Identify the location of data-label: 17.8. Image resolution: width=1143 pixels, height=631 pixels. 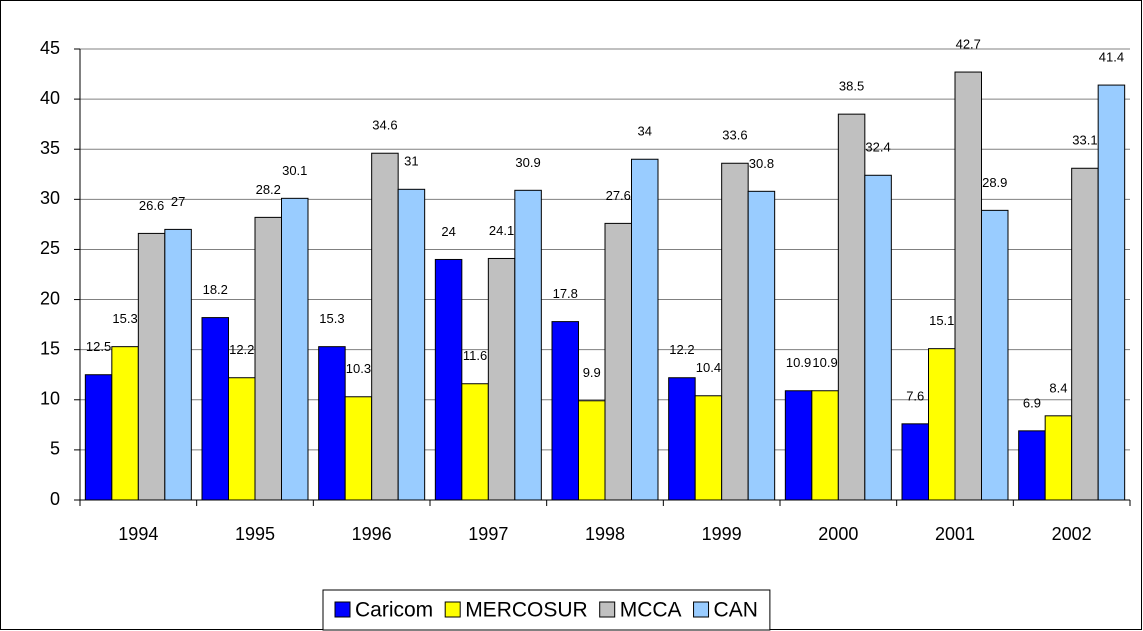
(565, 293).